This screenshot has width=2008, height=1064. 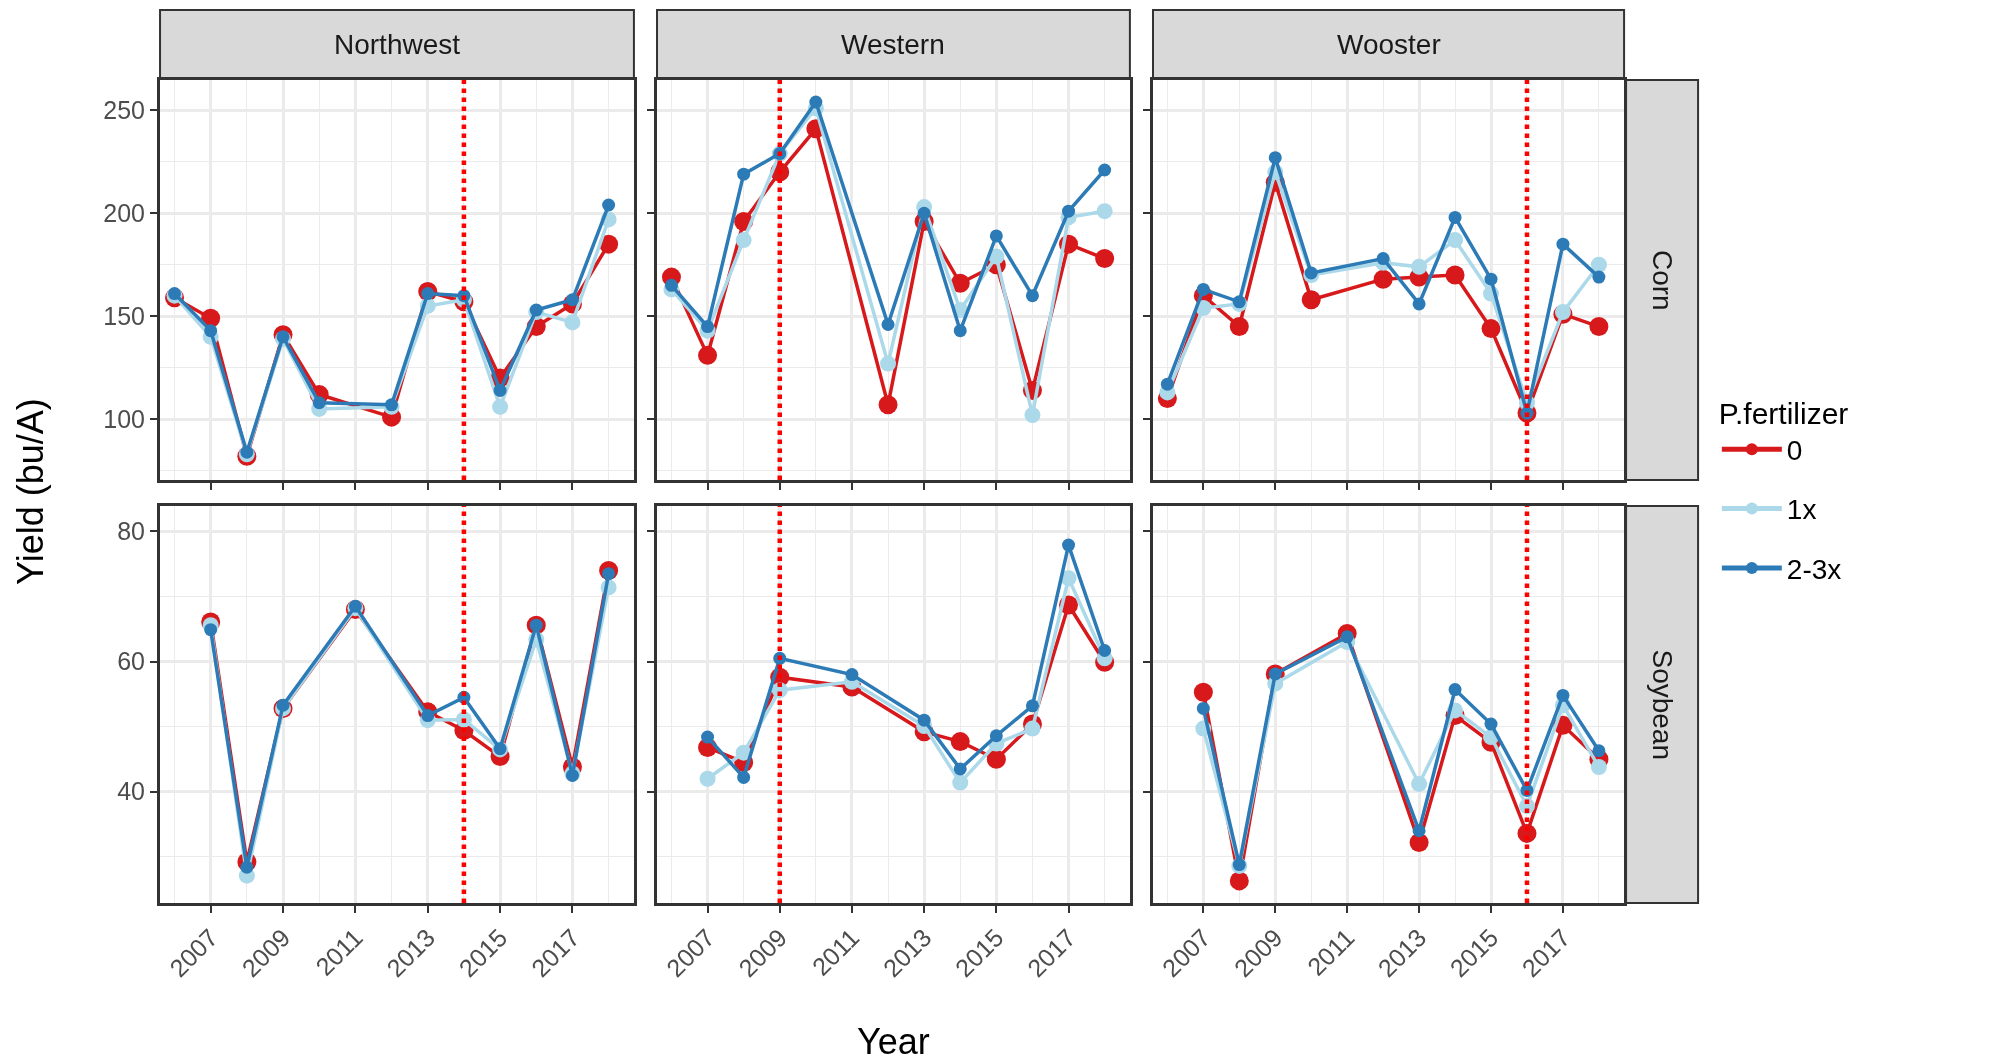 I want to click on y-tick-label: 40, so click(x=131, y=791).